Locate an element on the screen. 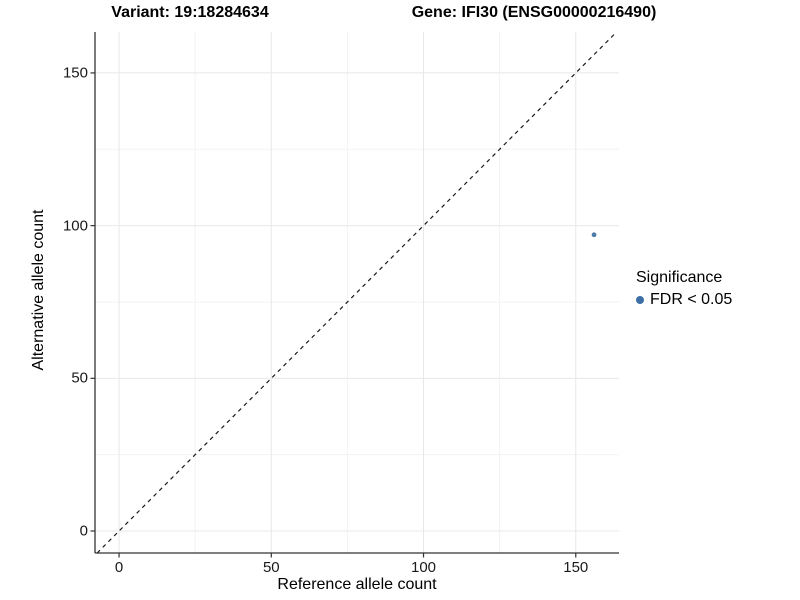  legend-item: FDR < 0.05 is located at coordinates (684, 300).